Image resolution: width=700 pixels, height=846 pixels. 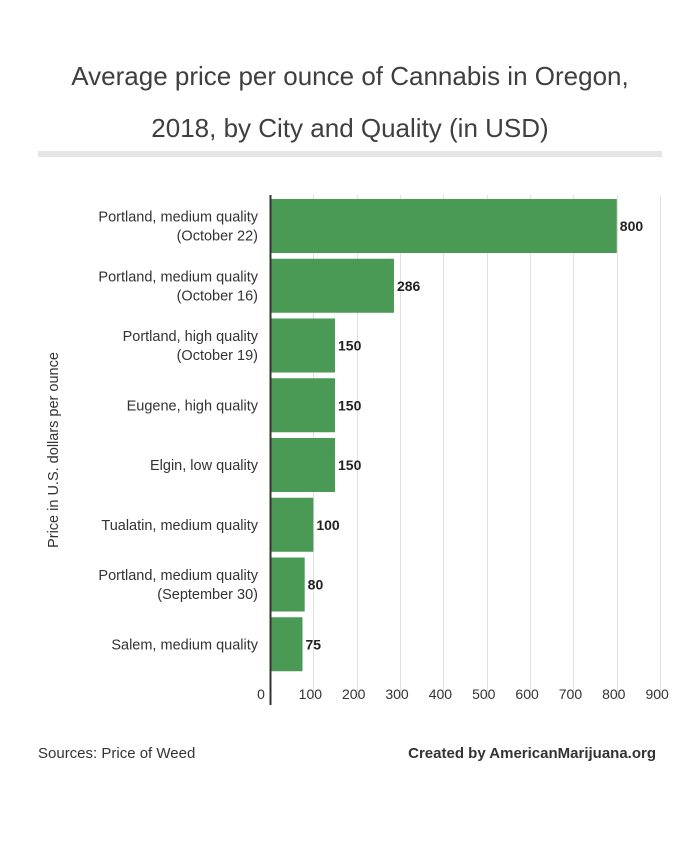 I want to click on chart-title-line-2: 2018, by City and Quality (in USD), so click(x=350, y=128).